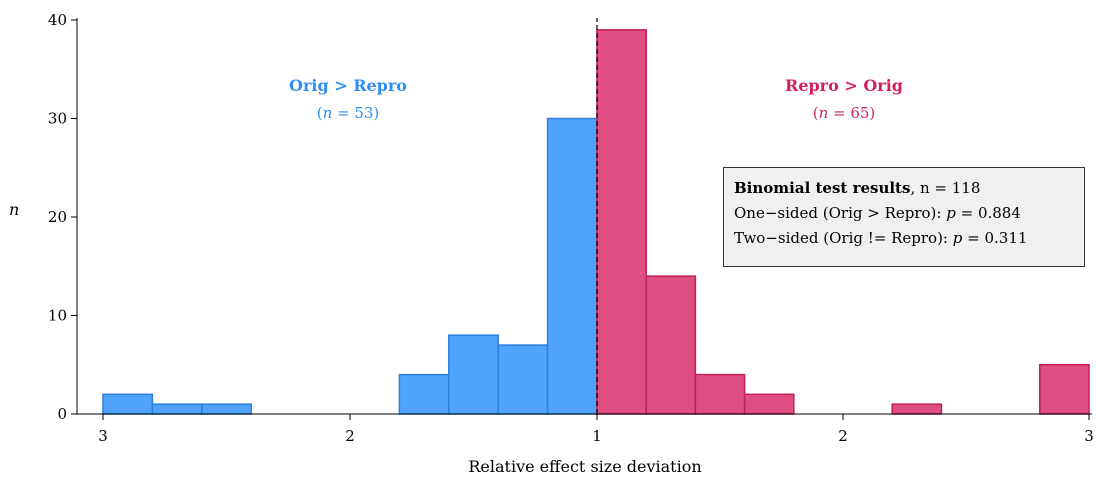  I want to click on x-tick-label-4: 3, so click(1089, 436).